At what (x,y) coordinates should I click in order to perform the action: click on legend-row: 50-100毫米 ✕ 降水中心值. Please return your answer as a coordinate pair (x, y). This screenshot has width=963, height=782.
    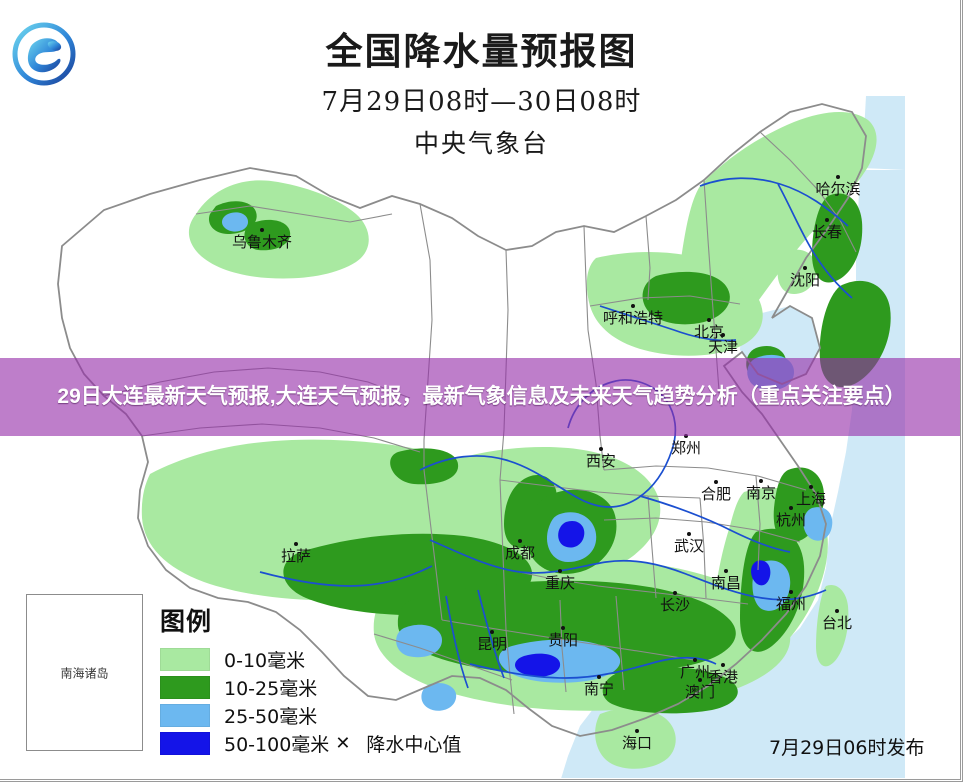
    Looking at the image, I should click on (310, 743).